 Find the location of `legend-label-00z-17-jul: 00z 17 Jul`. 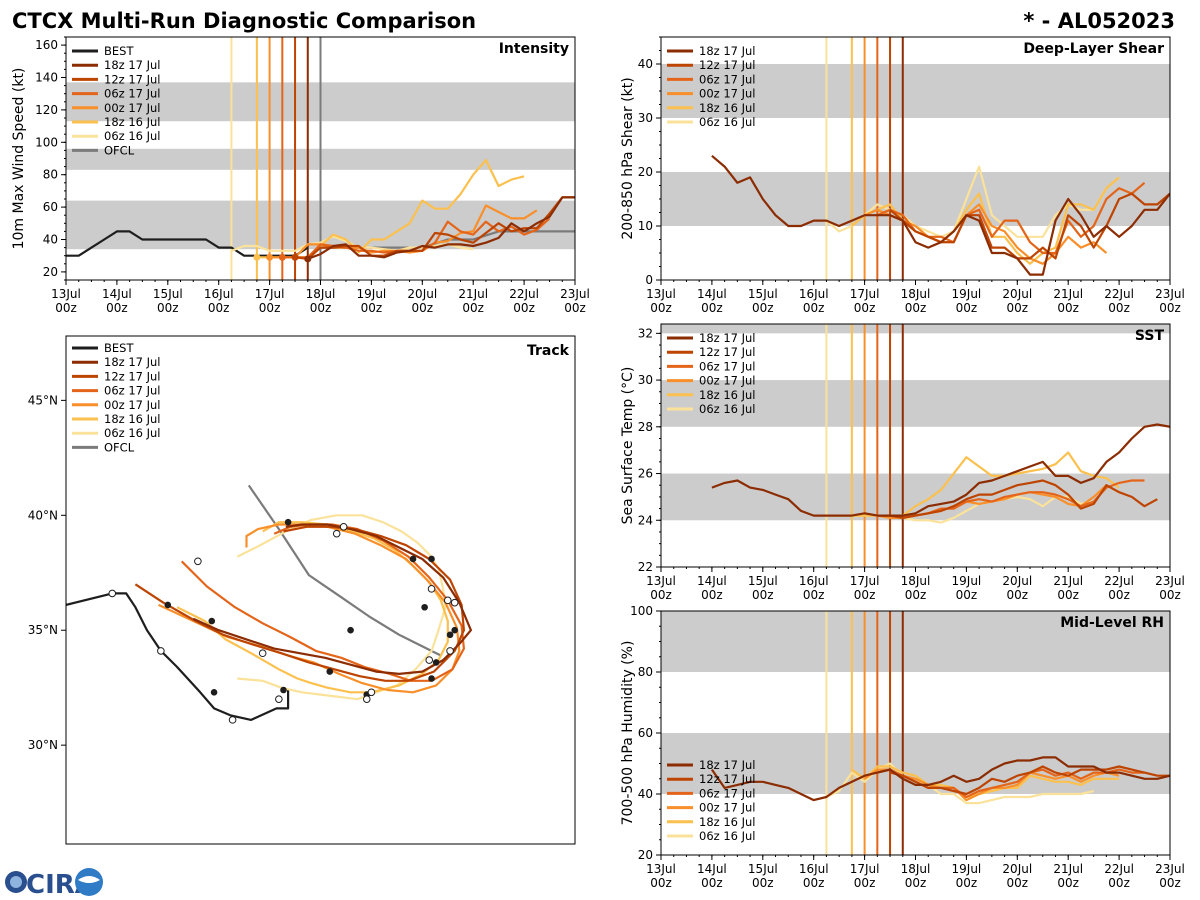

legend-label-00z-17-jul: 00z 17 Jul is located at coordinates (132, 405).